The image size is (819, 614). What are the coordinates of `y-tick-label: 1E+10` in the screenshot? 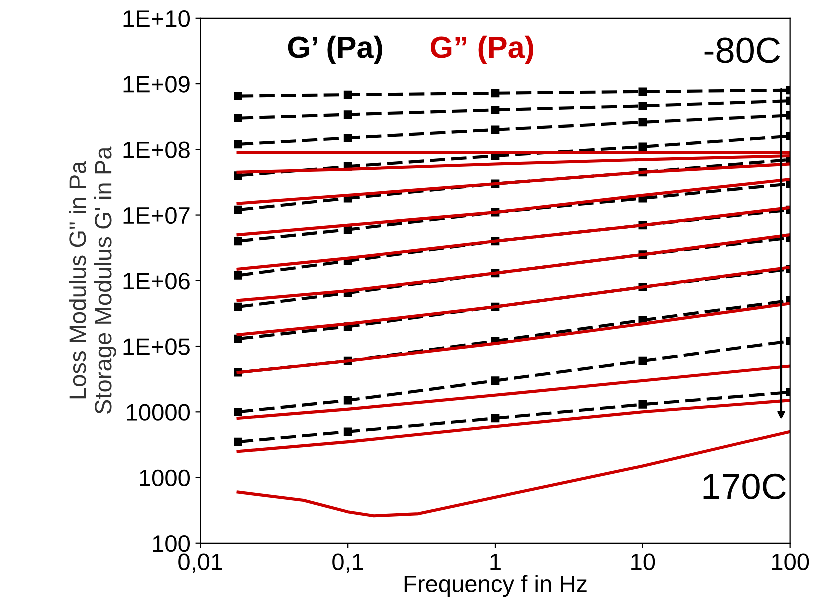 It's located at (157, 19).